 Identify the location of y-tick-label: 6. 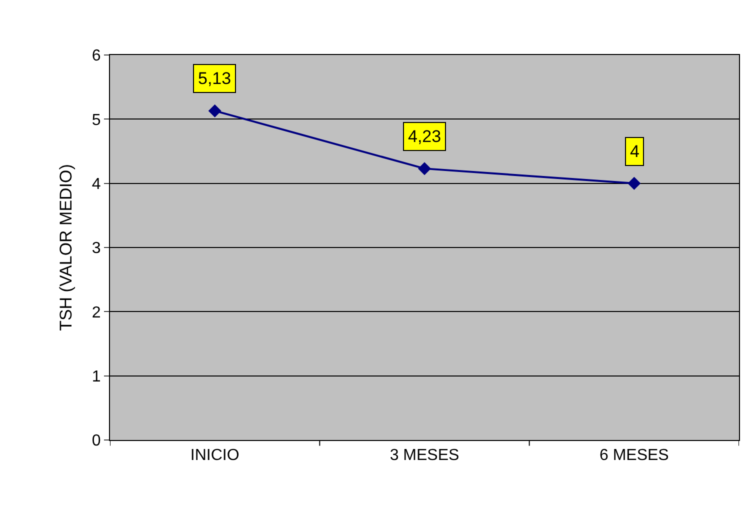
(96, 56).